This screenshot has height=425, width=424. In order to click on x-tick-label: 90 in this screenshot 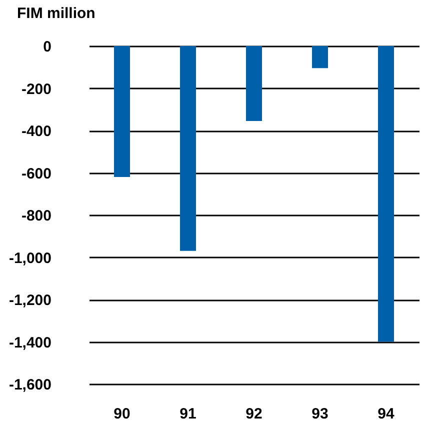, I will do `click(122, 414)`.